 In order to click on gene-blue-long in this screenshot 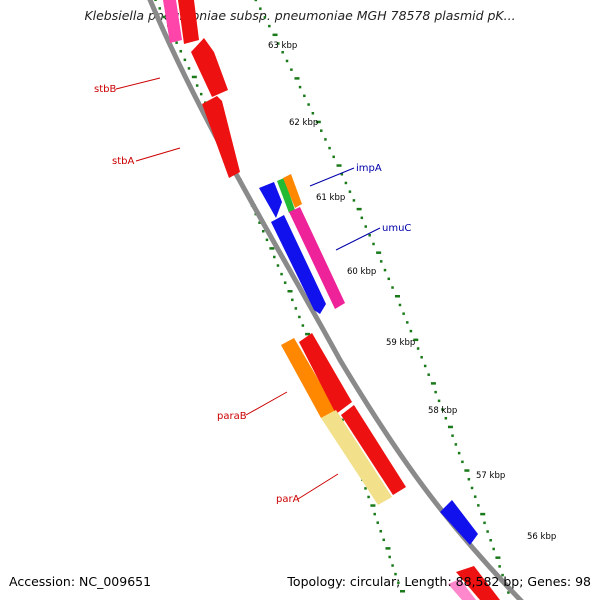, I will do `click(298, 264)`.